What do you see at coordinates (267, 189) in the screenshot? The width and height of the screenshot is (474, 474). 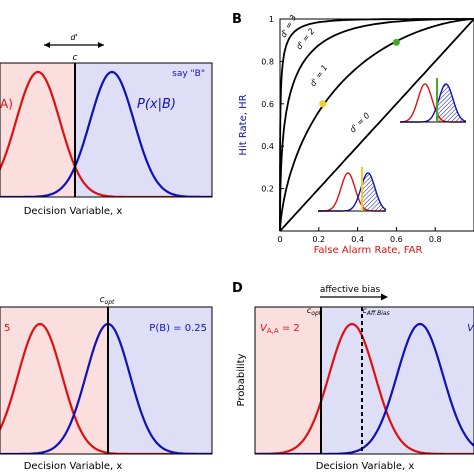 I see `panel-b-ytick-label: 0.2` at bounding box center [267, 189].